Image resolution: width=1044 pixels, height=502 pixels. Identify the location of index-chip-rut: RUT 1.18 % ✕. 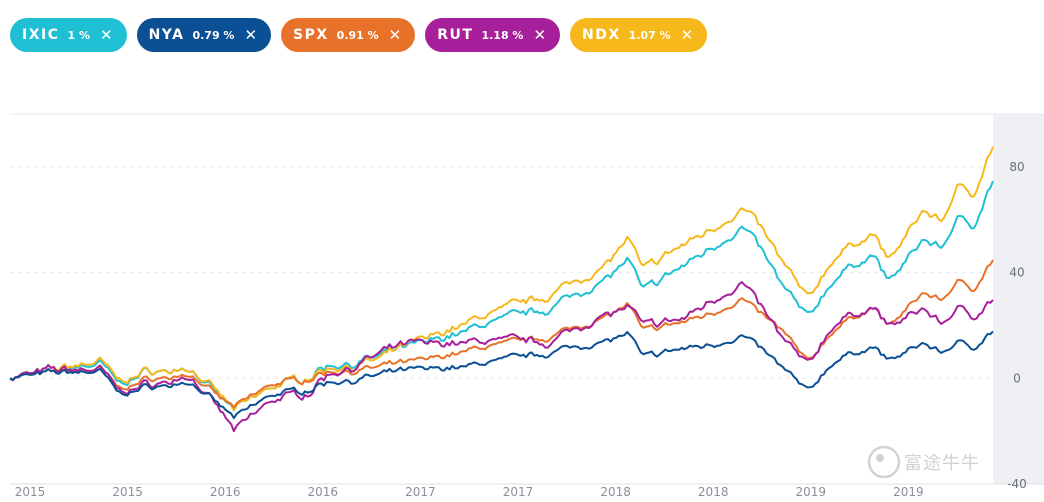
(493, 35).